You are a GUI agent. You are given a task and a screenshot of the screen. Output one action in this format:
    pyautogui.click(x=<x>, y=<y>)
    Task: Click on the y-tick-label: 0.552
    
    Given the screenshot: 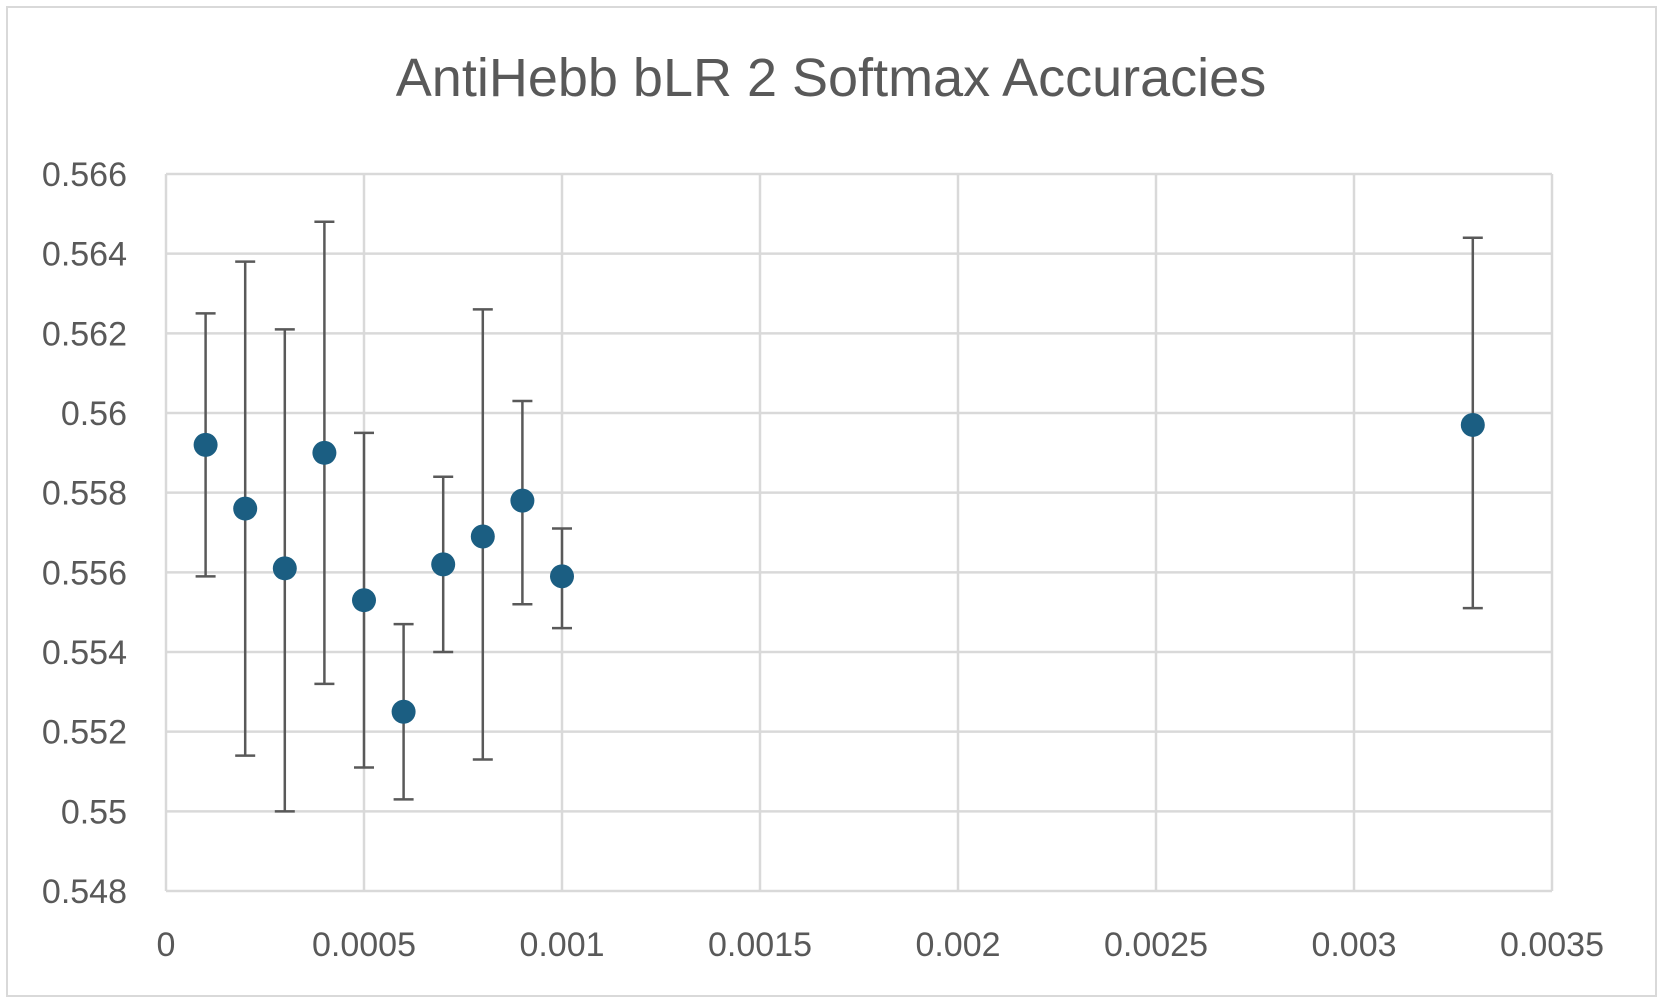 What is the action you would take?
    pyautogui.click(x=84, y=733)
    